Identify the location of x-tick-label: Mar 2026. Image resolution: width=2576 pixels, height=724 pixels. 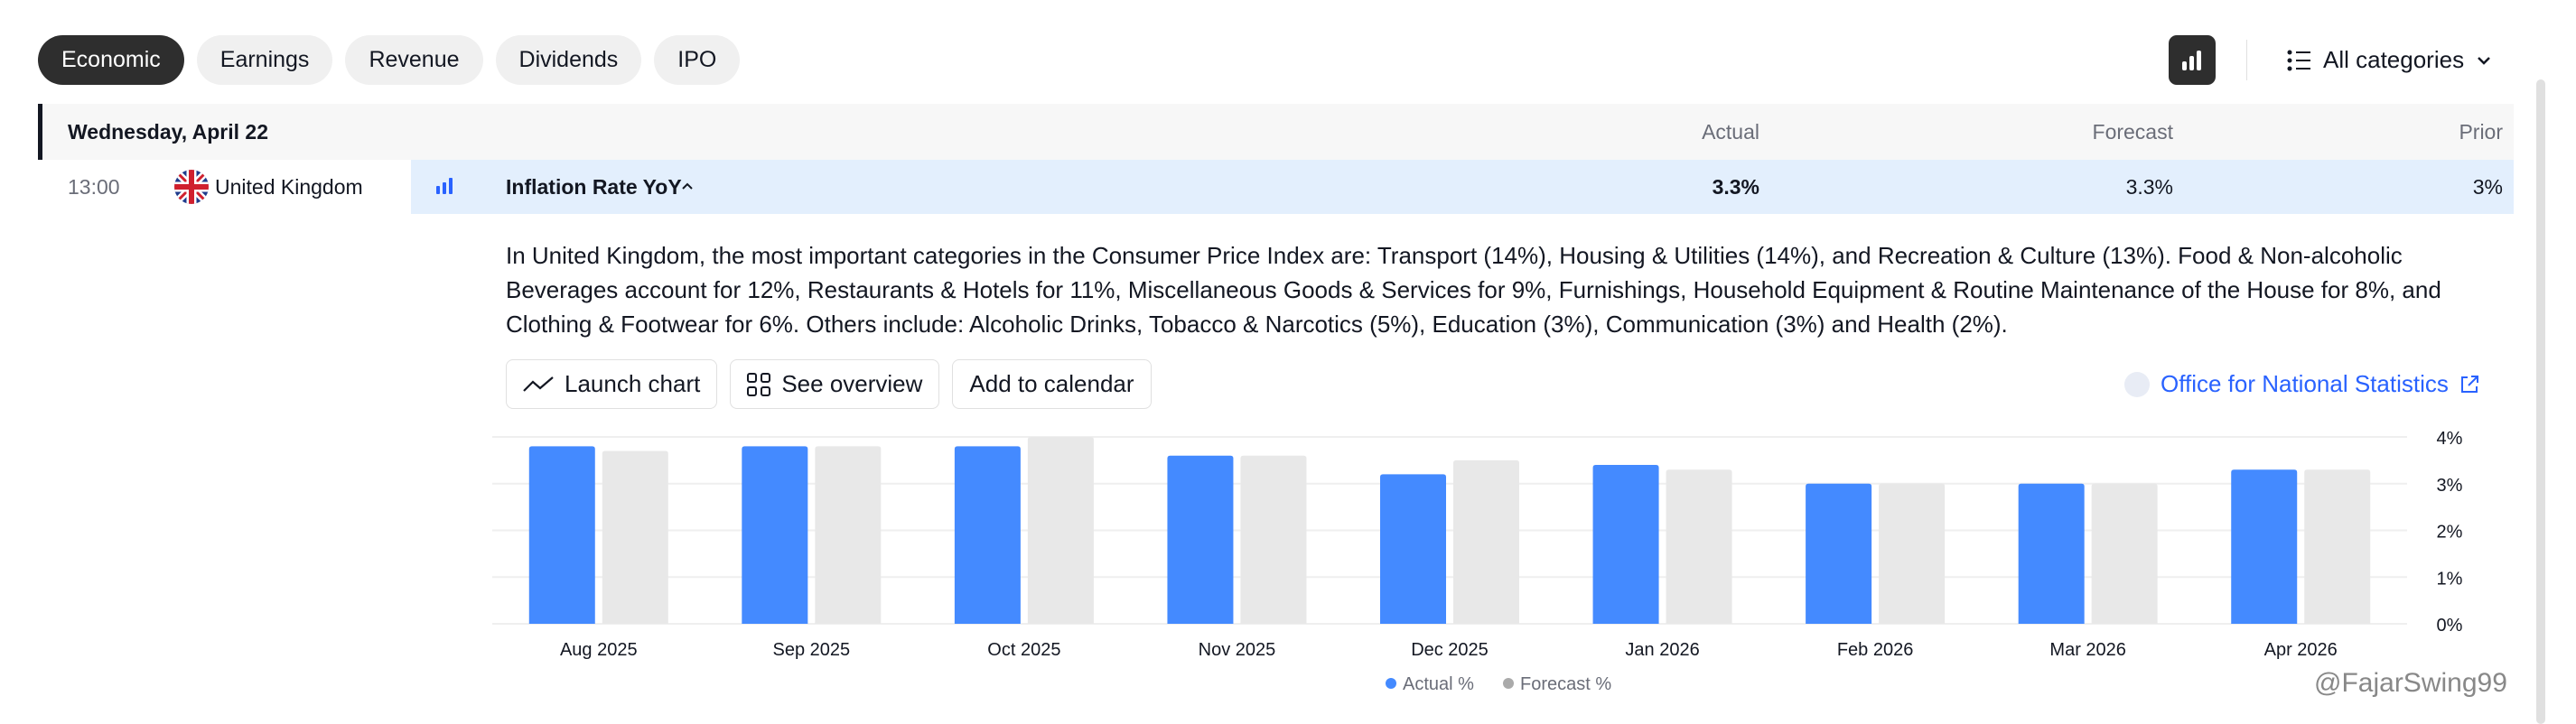
(2087, 650).